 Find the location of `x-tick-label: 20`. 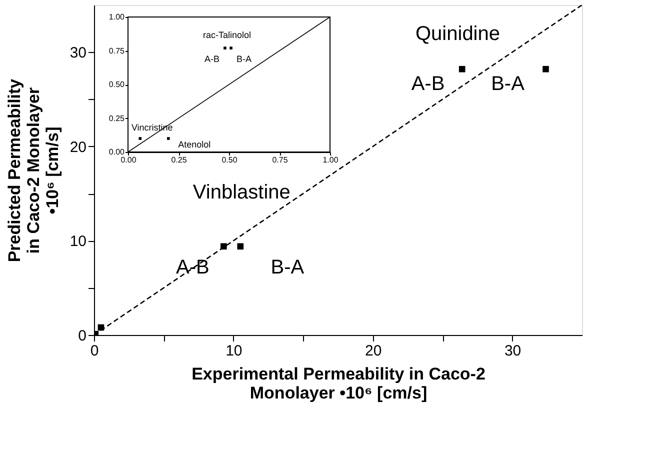

x-tick-label: 20 is located at coordinates (373, 351).